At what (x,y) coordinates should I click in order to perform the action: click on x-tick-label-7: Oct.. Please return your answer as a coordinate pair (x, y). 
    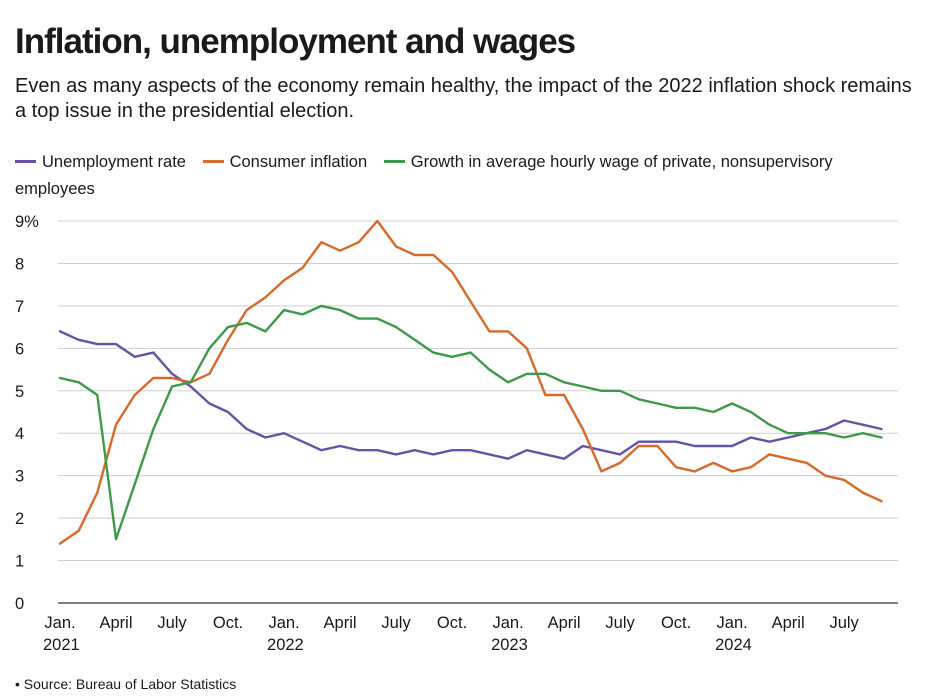
    Looking at the image, I should click on (452, 623).